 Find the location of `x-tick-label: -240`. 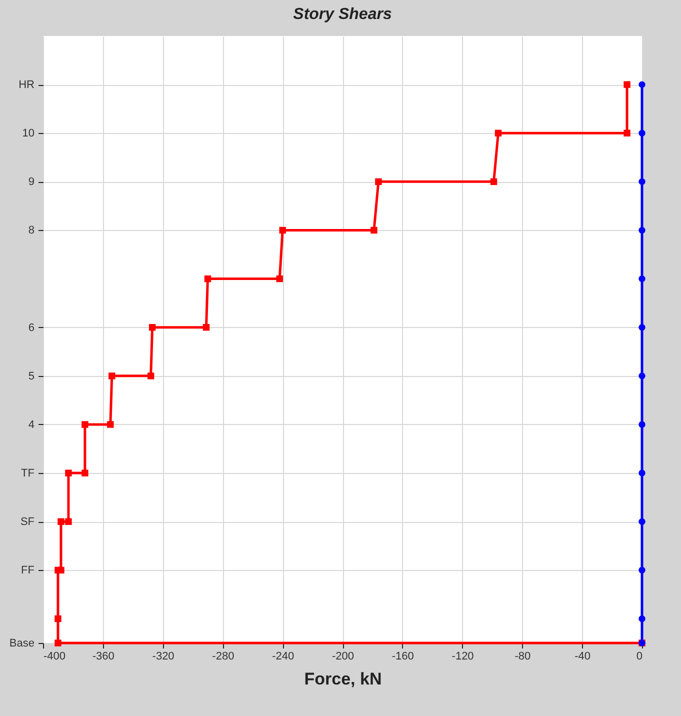

x-tick-label: -240 is located at coordinates (283, 656).